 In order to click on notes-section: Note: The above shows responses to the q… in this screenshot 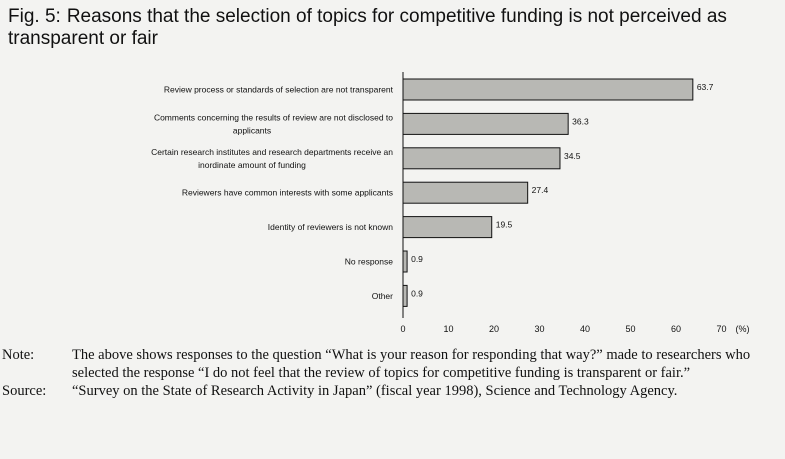, I will do `click(392, 373)`.